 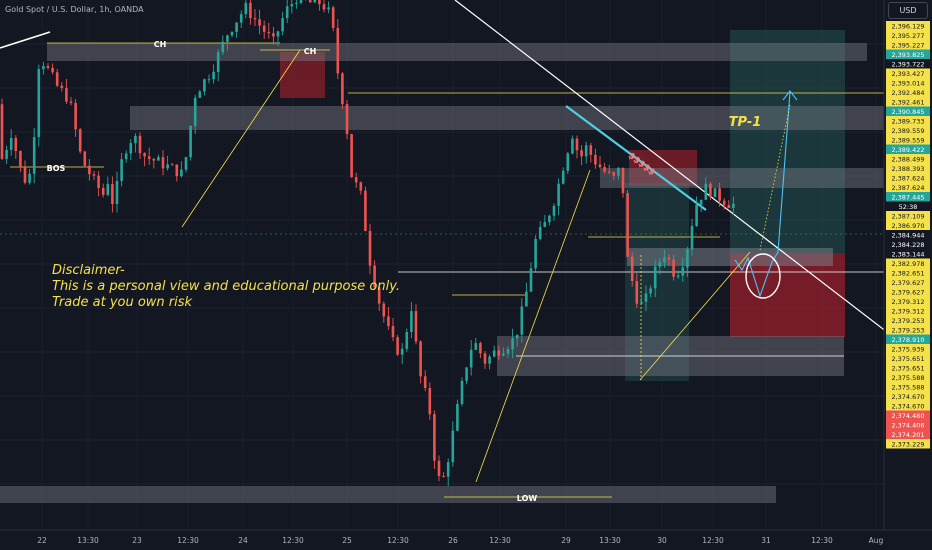 I want to click on price-tag-label: 2,395.227, so click(x=907, y=46).